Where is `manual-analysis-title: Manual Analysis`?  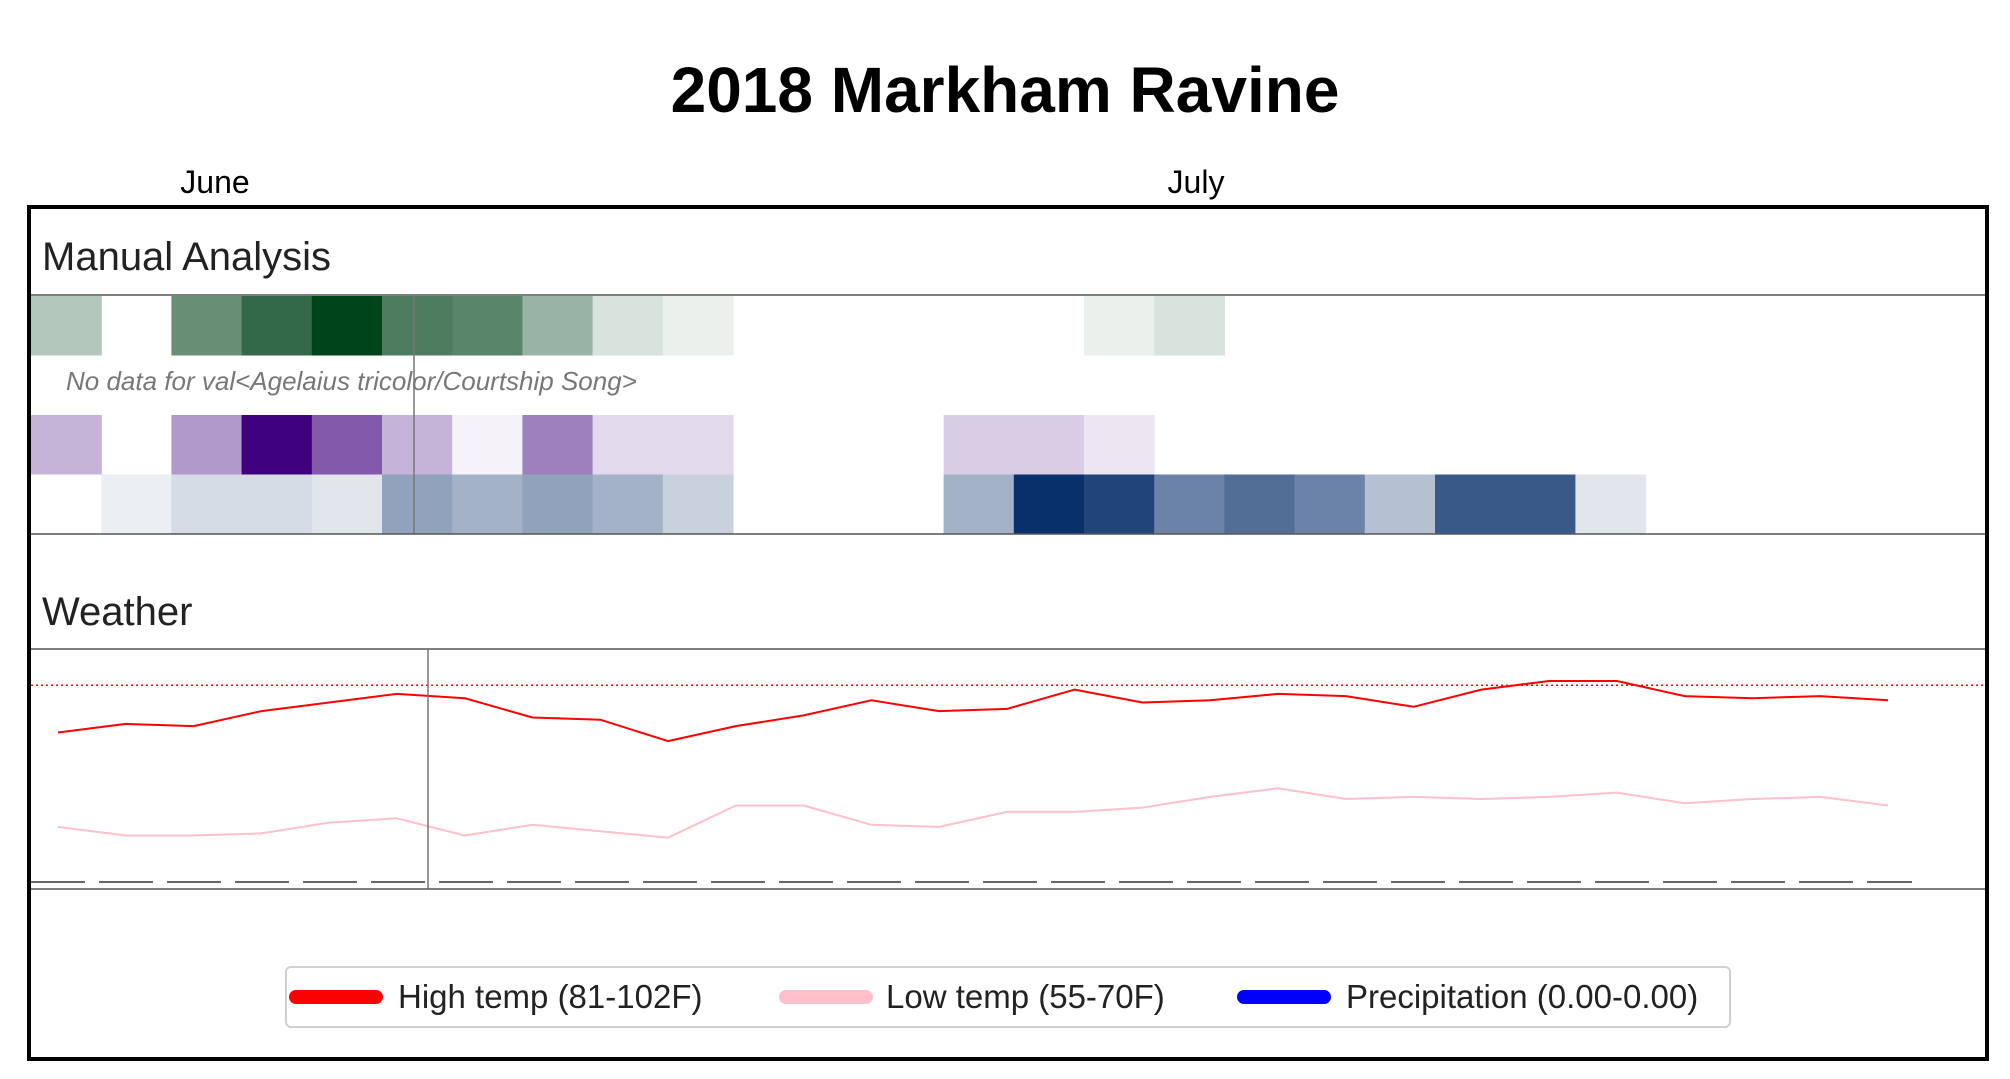
manual-analysis-title: Manual Analysis is located at coordinates (186, 257).